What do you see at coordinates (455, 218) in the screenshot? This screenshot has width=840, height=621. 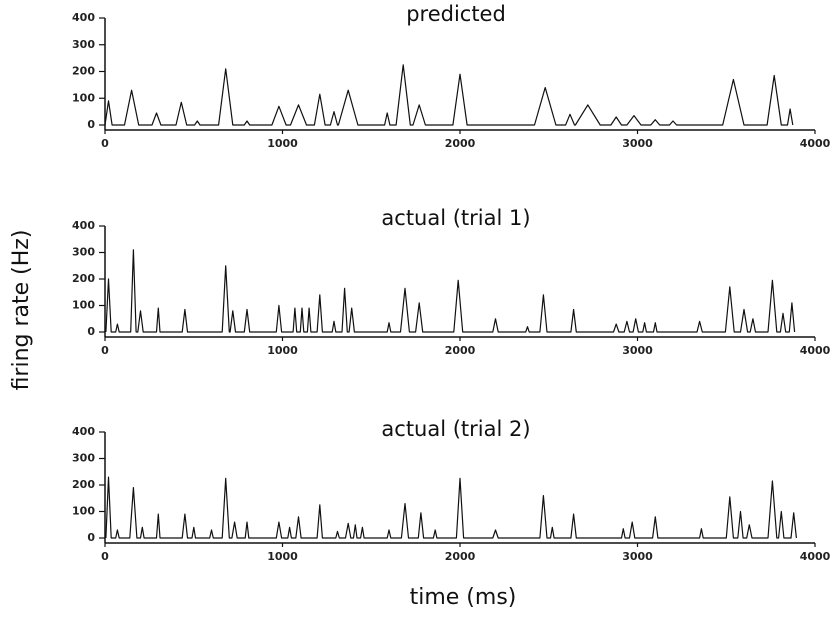 I see `panel-title: actual (trial 1)` at bounding box center [455, 218].